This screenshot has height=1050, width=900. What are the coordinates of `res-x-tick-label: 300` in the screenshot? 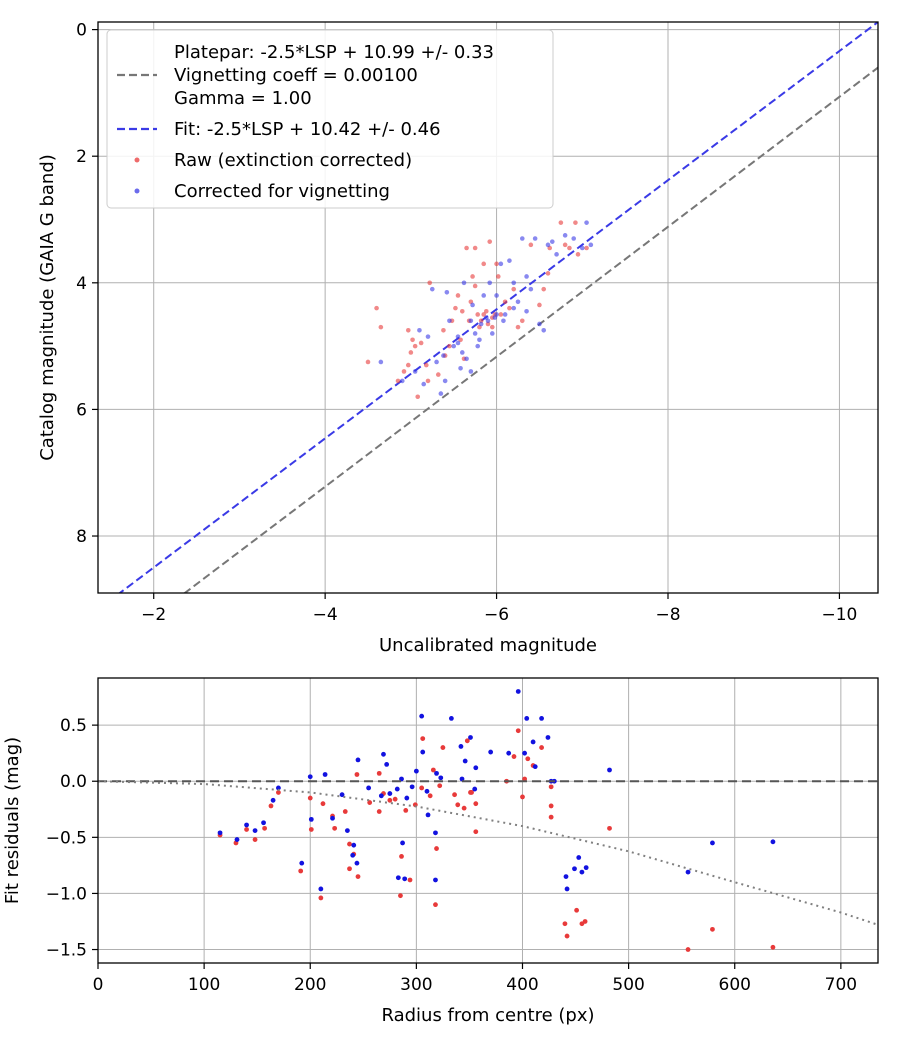 It's located at (416, 985).